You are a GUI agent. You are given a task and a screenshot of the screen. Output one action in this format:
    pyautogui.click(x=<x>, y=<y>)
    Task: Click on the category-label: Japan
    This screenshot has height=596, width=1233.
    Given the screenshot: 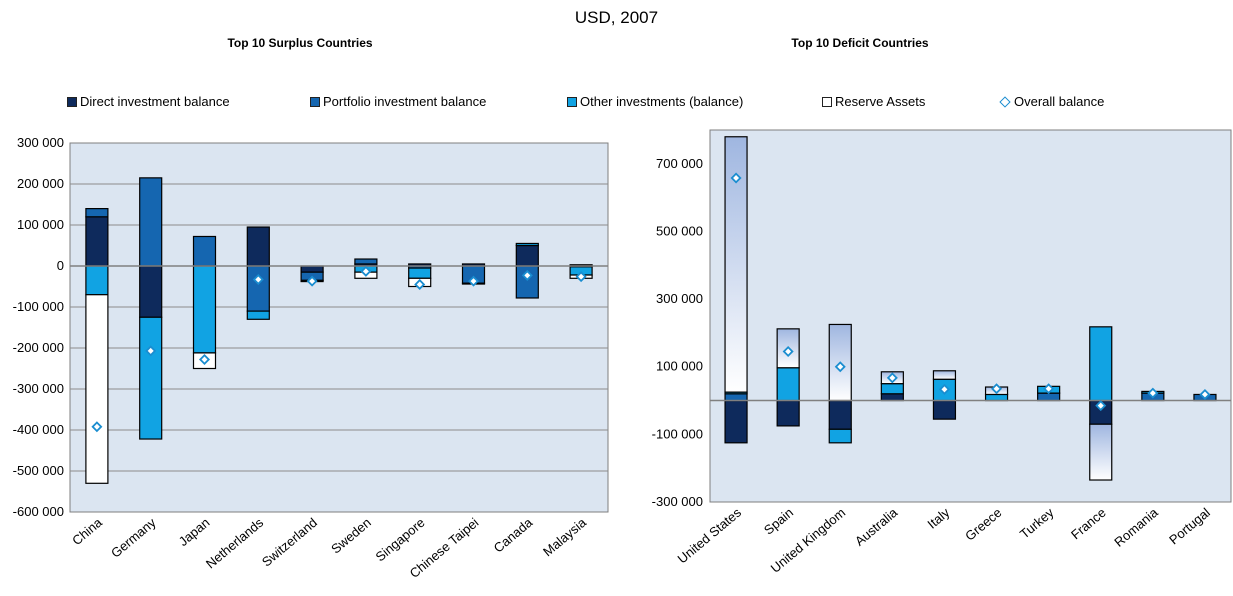 What is the action you would take?
    pyautogui.click(x=194, y=532)
    